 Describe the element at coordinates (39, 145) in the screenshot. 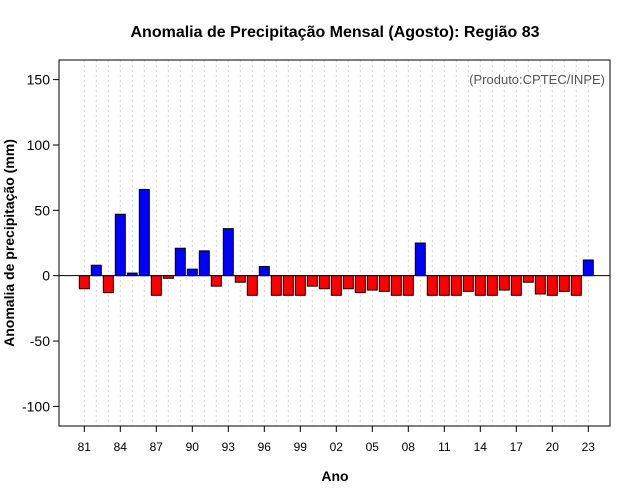

I see `y-tick-label: 100` at that location.